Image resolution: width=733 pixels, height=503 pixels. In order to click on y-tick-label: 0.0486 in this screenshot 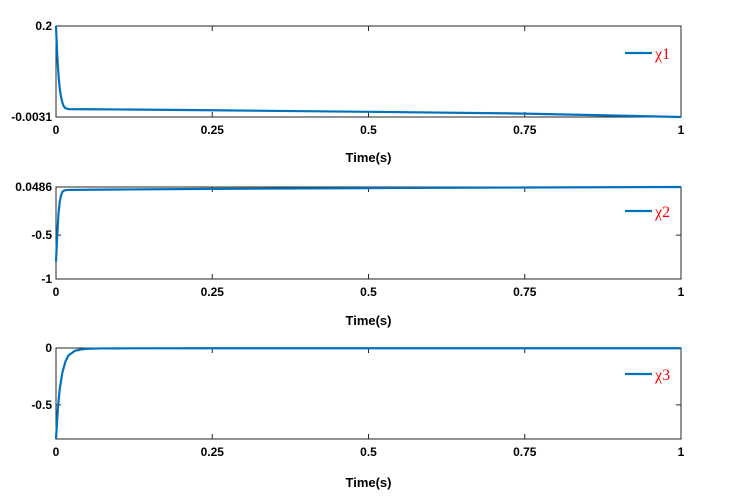, I will do `click(33, 187)`.